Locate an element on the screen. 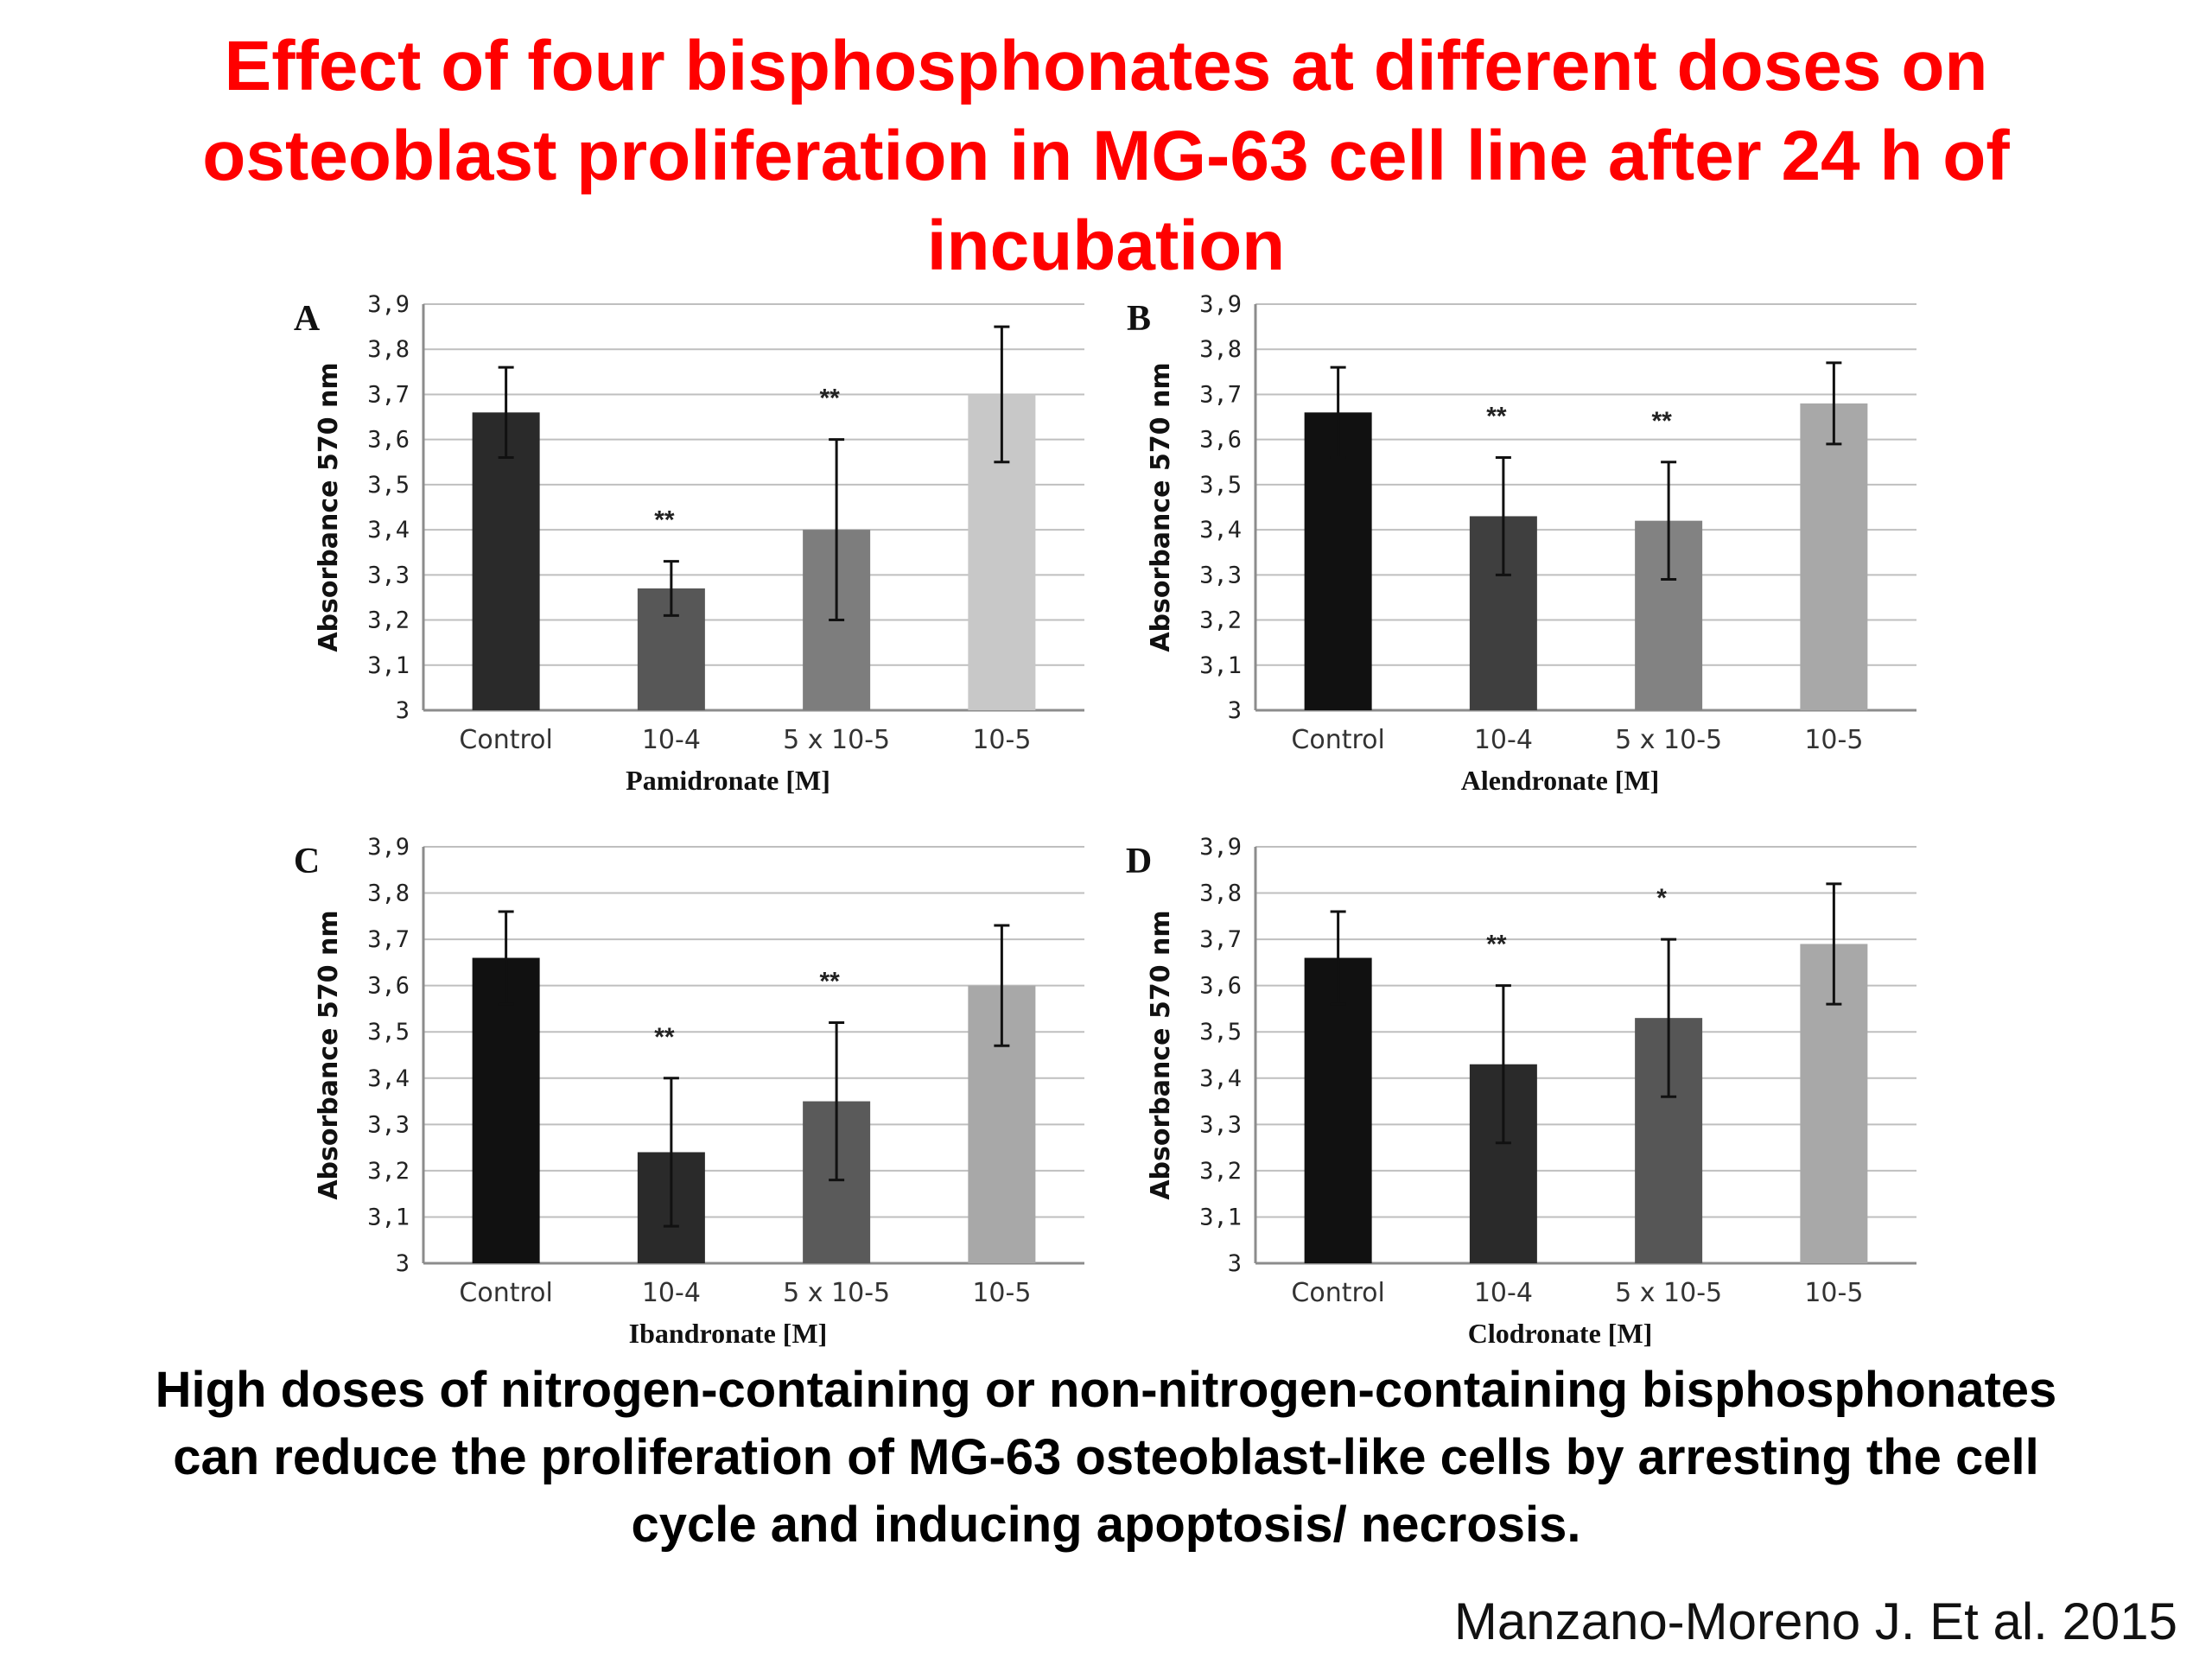  citation: Manzano-Moreno J. Et al. 2015 is located at coordinates (1815, 1621).